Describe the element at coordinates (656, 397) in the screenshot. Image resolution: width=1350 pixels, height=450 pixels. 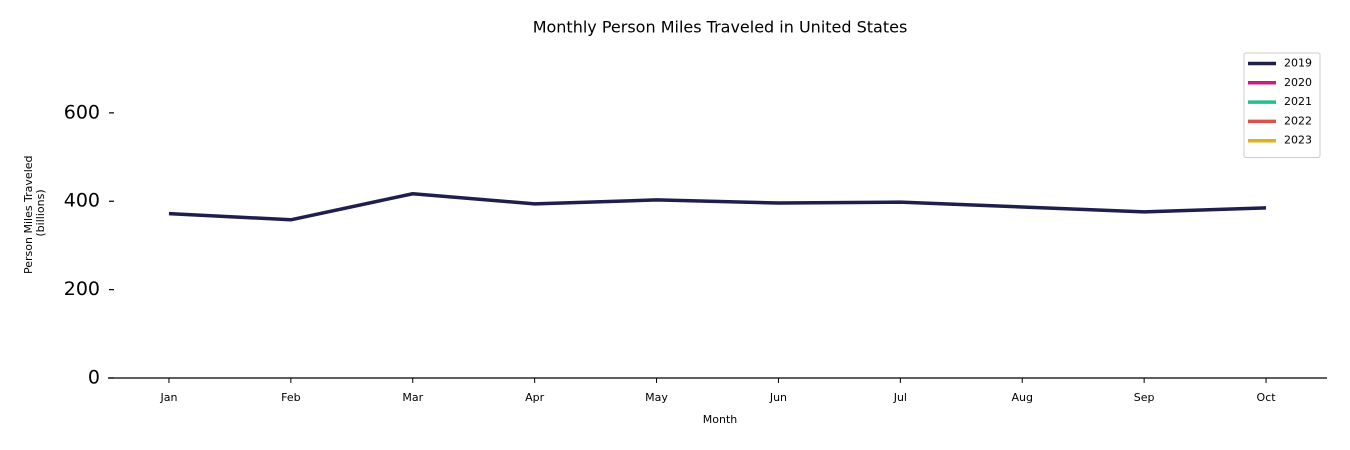
I see `x-tick-label: May` at that location.